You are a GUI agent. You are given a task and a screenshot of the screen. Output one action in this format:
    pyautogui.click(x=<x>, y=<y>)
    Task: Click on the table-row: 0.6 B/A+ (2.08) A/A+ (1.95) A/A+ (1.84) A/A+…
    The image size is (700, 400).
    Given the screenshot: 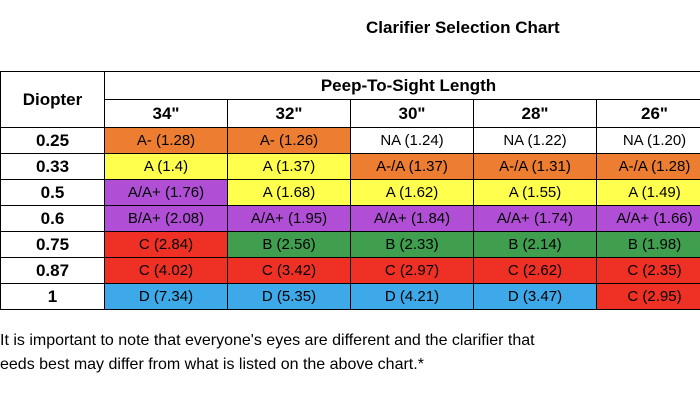 What is the action you would take?
    pyautogui.click(x=350, y=218)
    